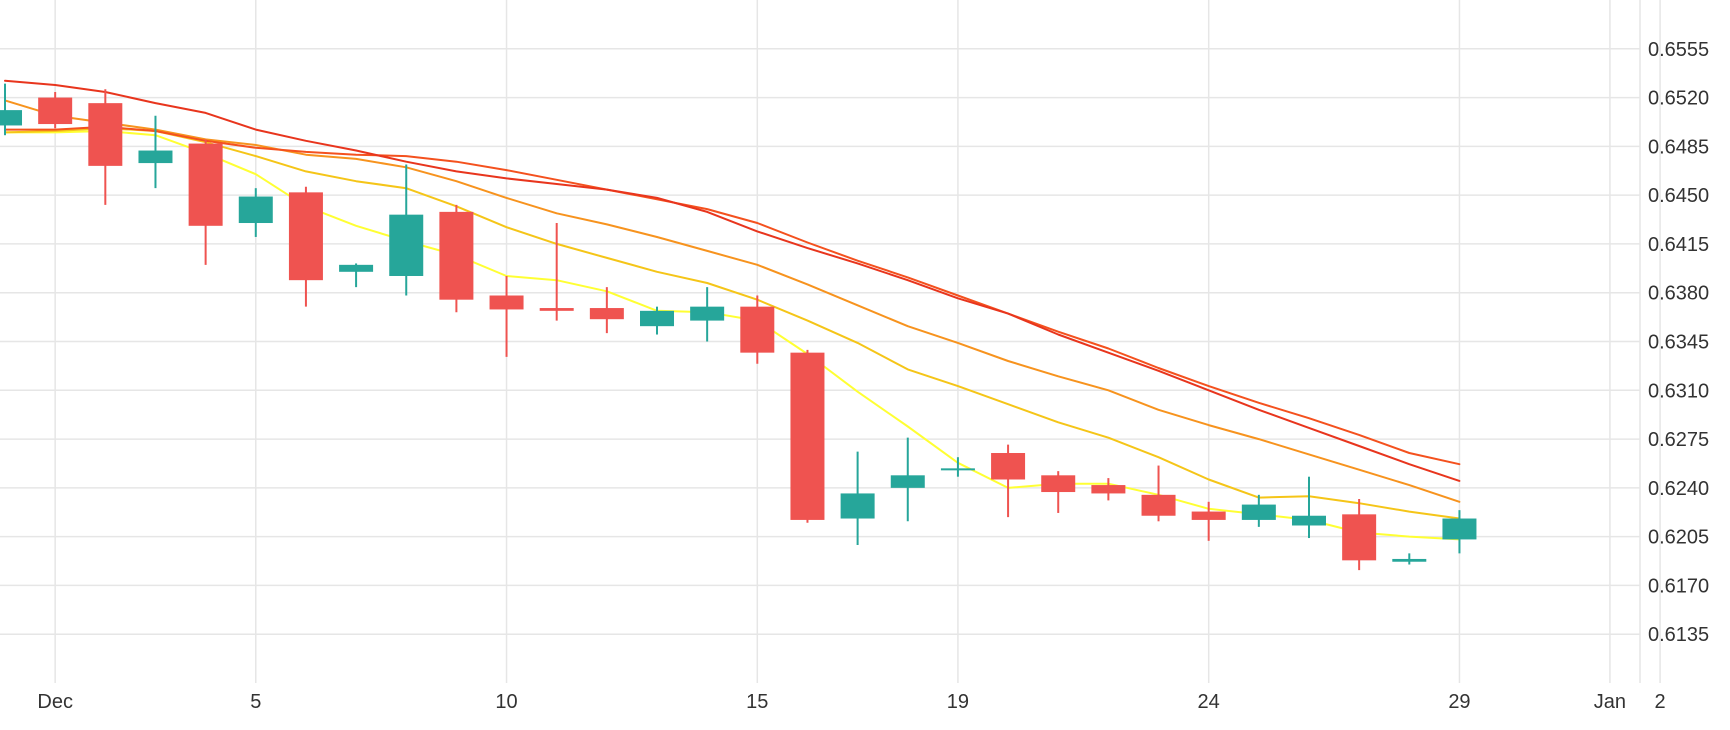  What do you see at coordinates (1678, 586) in the screenshot?
I see `y-tick-label: 0.6170` at bounding box center [1678, 586].